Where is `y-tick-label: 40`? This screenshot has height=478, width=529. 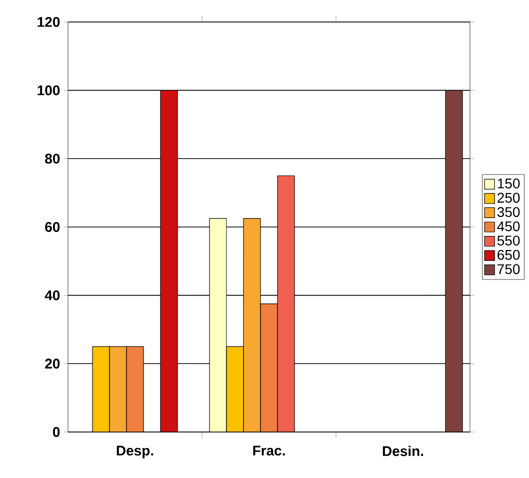
y-tick-label: 40 is located at coordinates (52, 295).